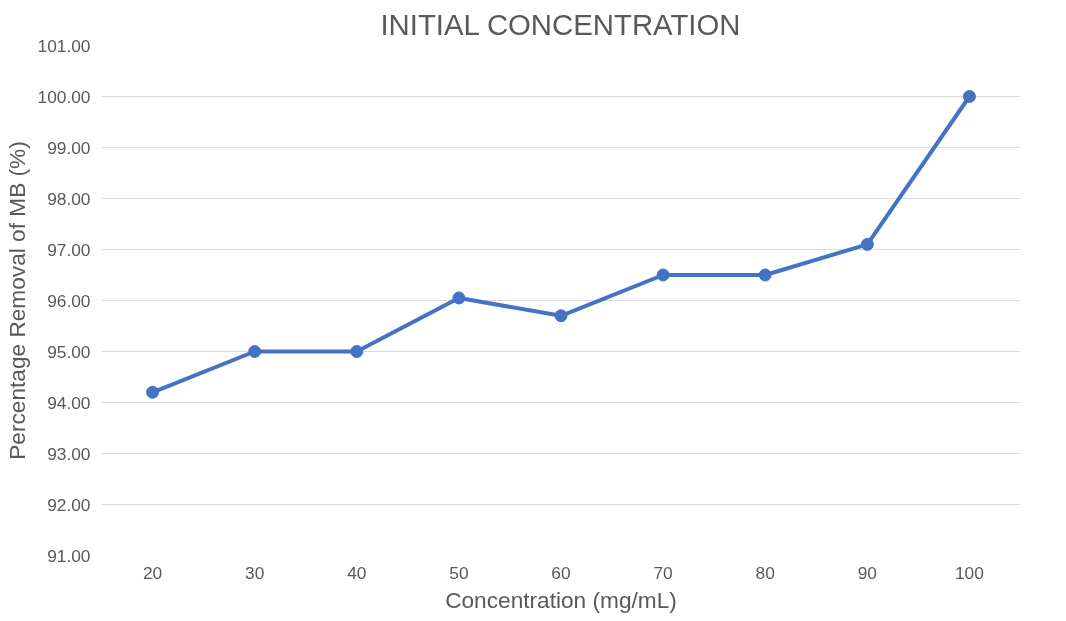 The image size is (1066, 621). What do you see at coordinates (560, 24) in the screenshot?
I see `chart-title: INITIAL CONCENTRATION` at bounding box center [560, 24].